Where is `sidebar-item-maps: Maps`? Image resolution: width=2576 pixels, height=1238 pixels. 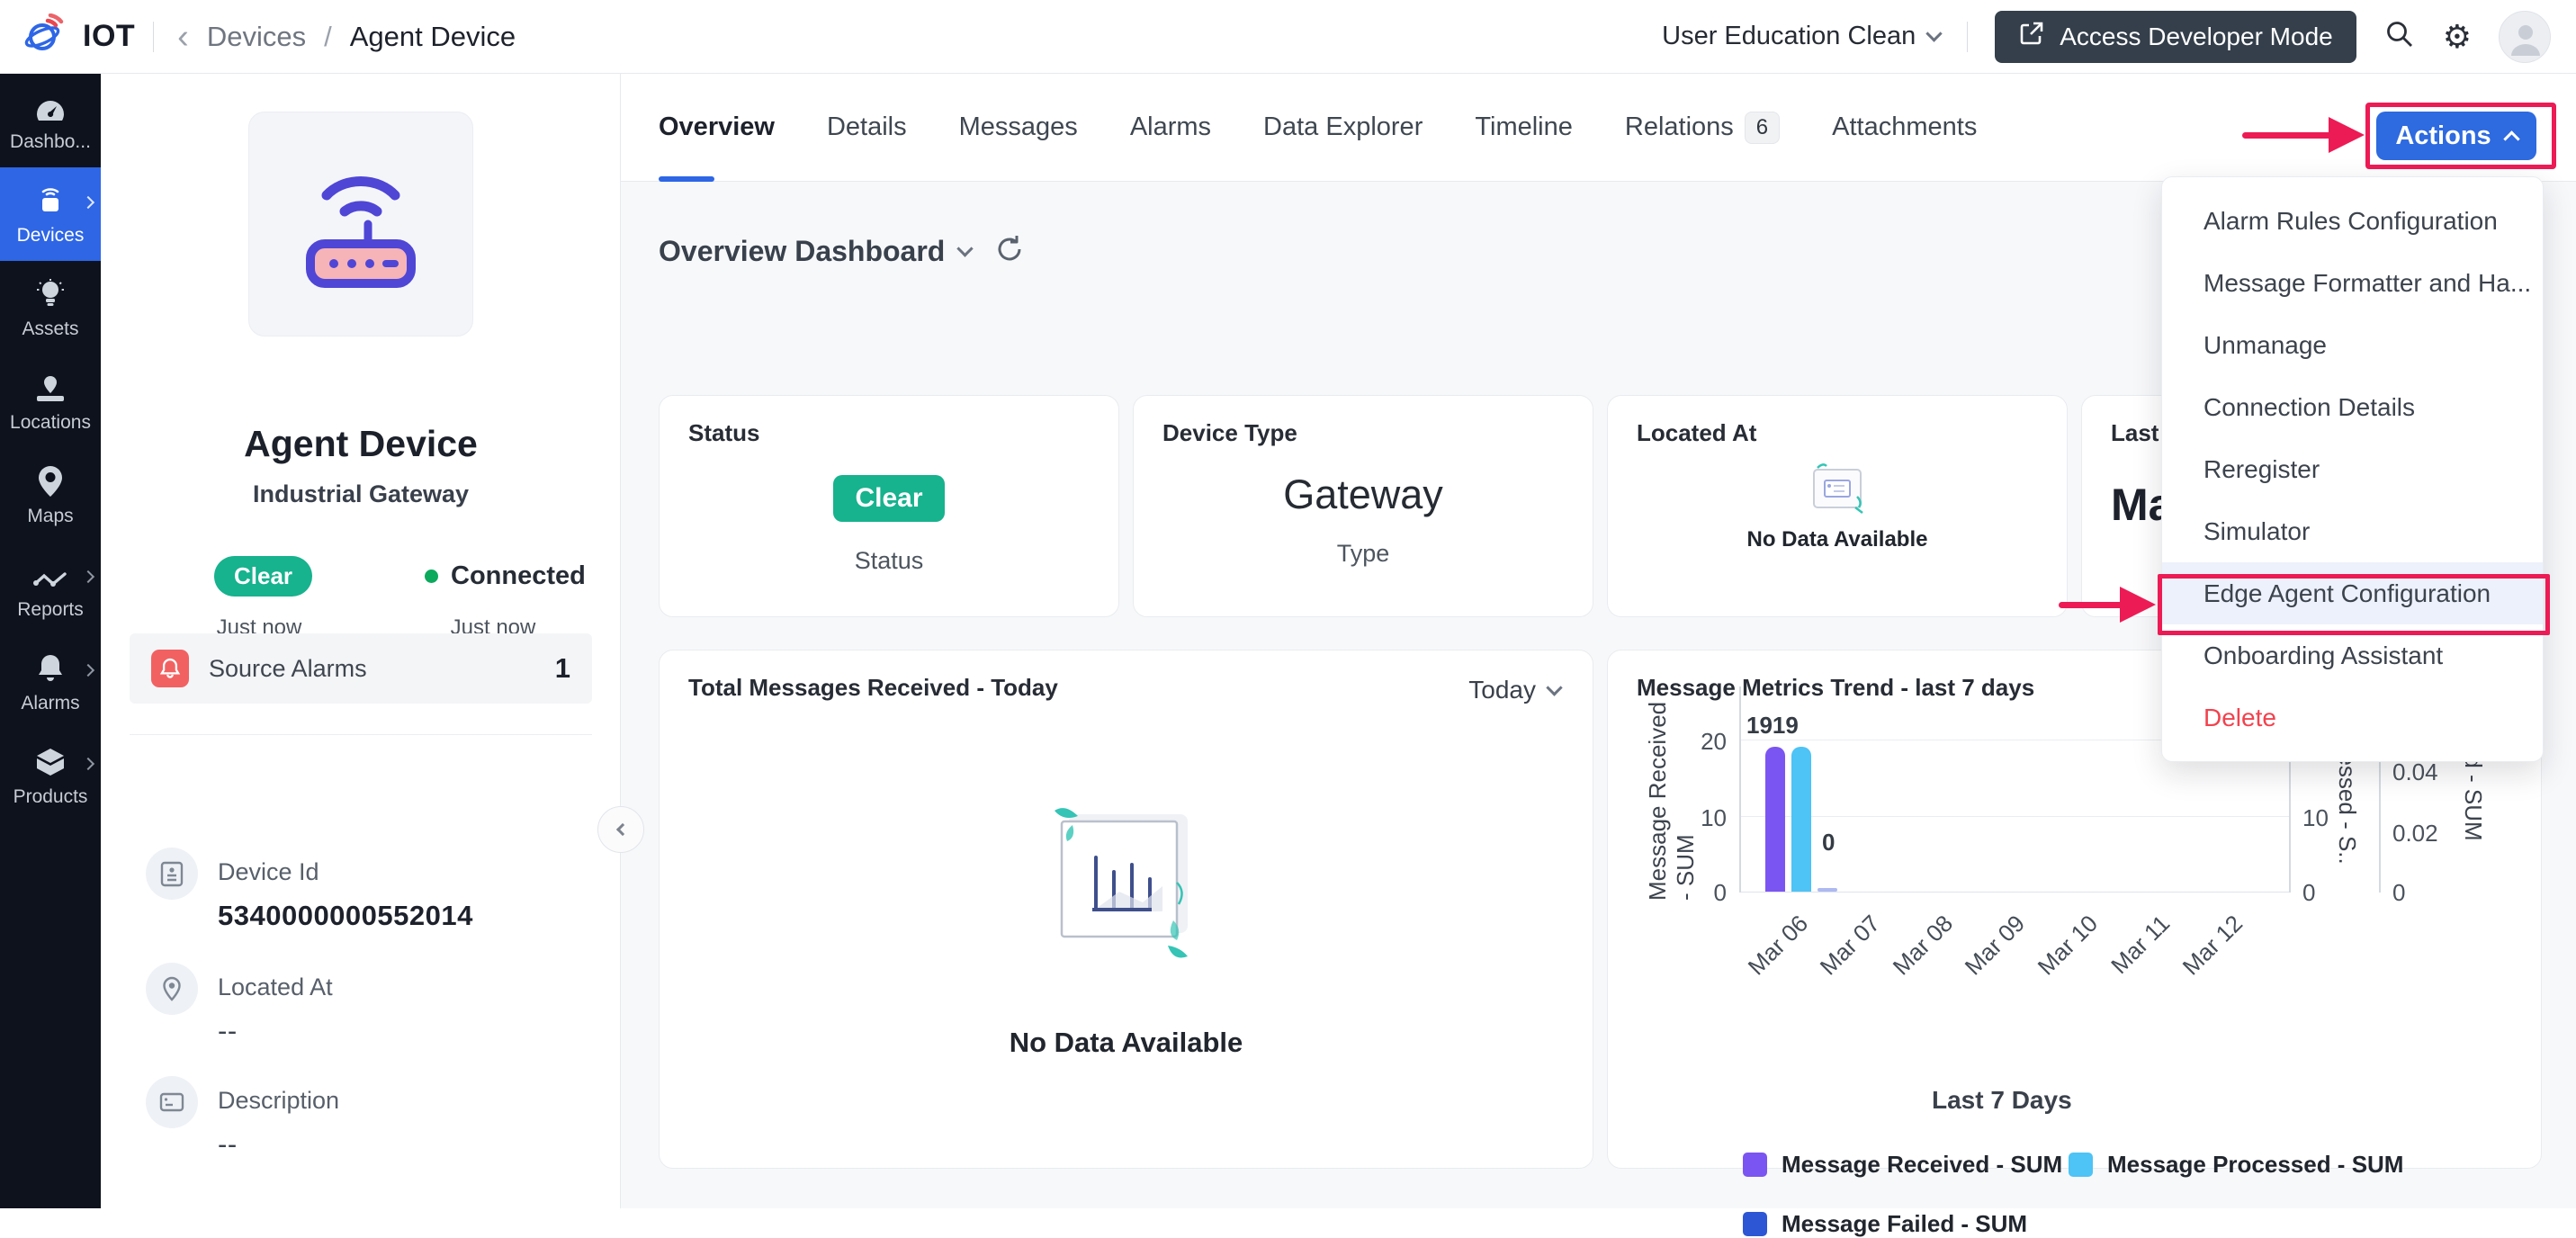
sidebar-item-maps: Maps is located at coordinates (51, 495).